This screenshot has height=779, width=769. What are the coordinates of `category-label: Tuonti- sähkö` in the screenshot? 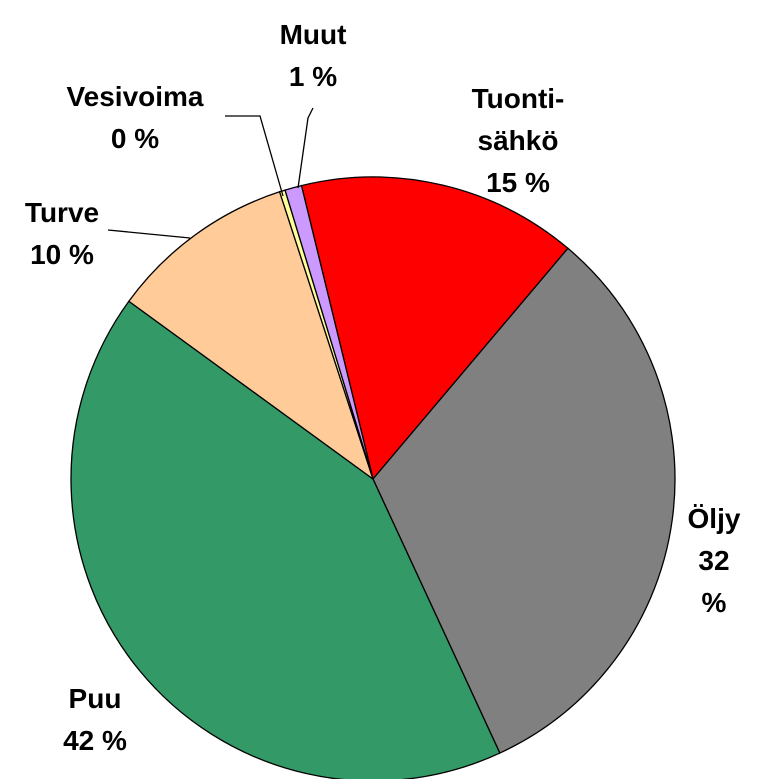 It's located at (518, 119).